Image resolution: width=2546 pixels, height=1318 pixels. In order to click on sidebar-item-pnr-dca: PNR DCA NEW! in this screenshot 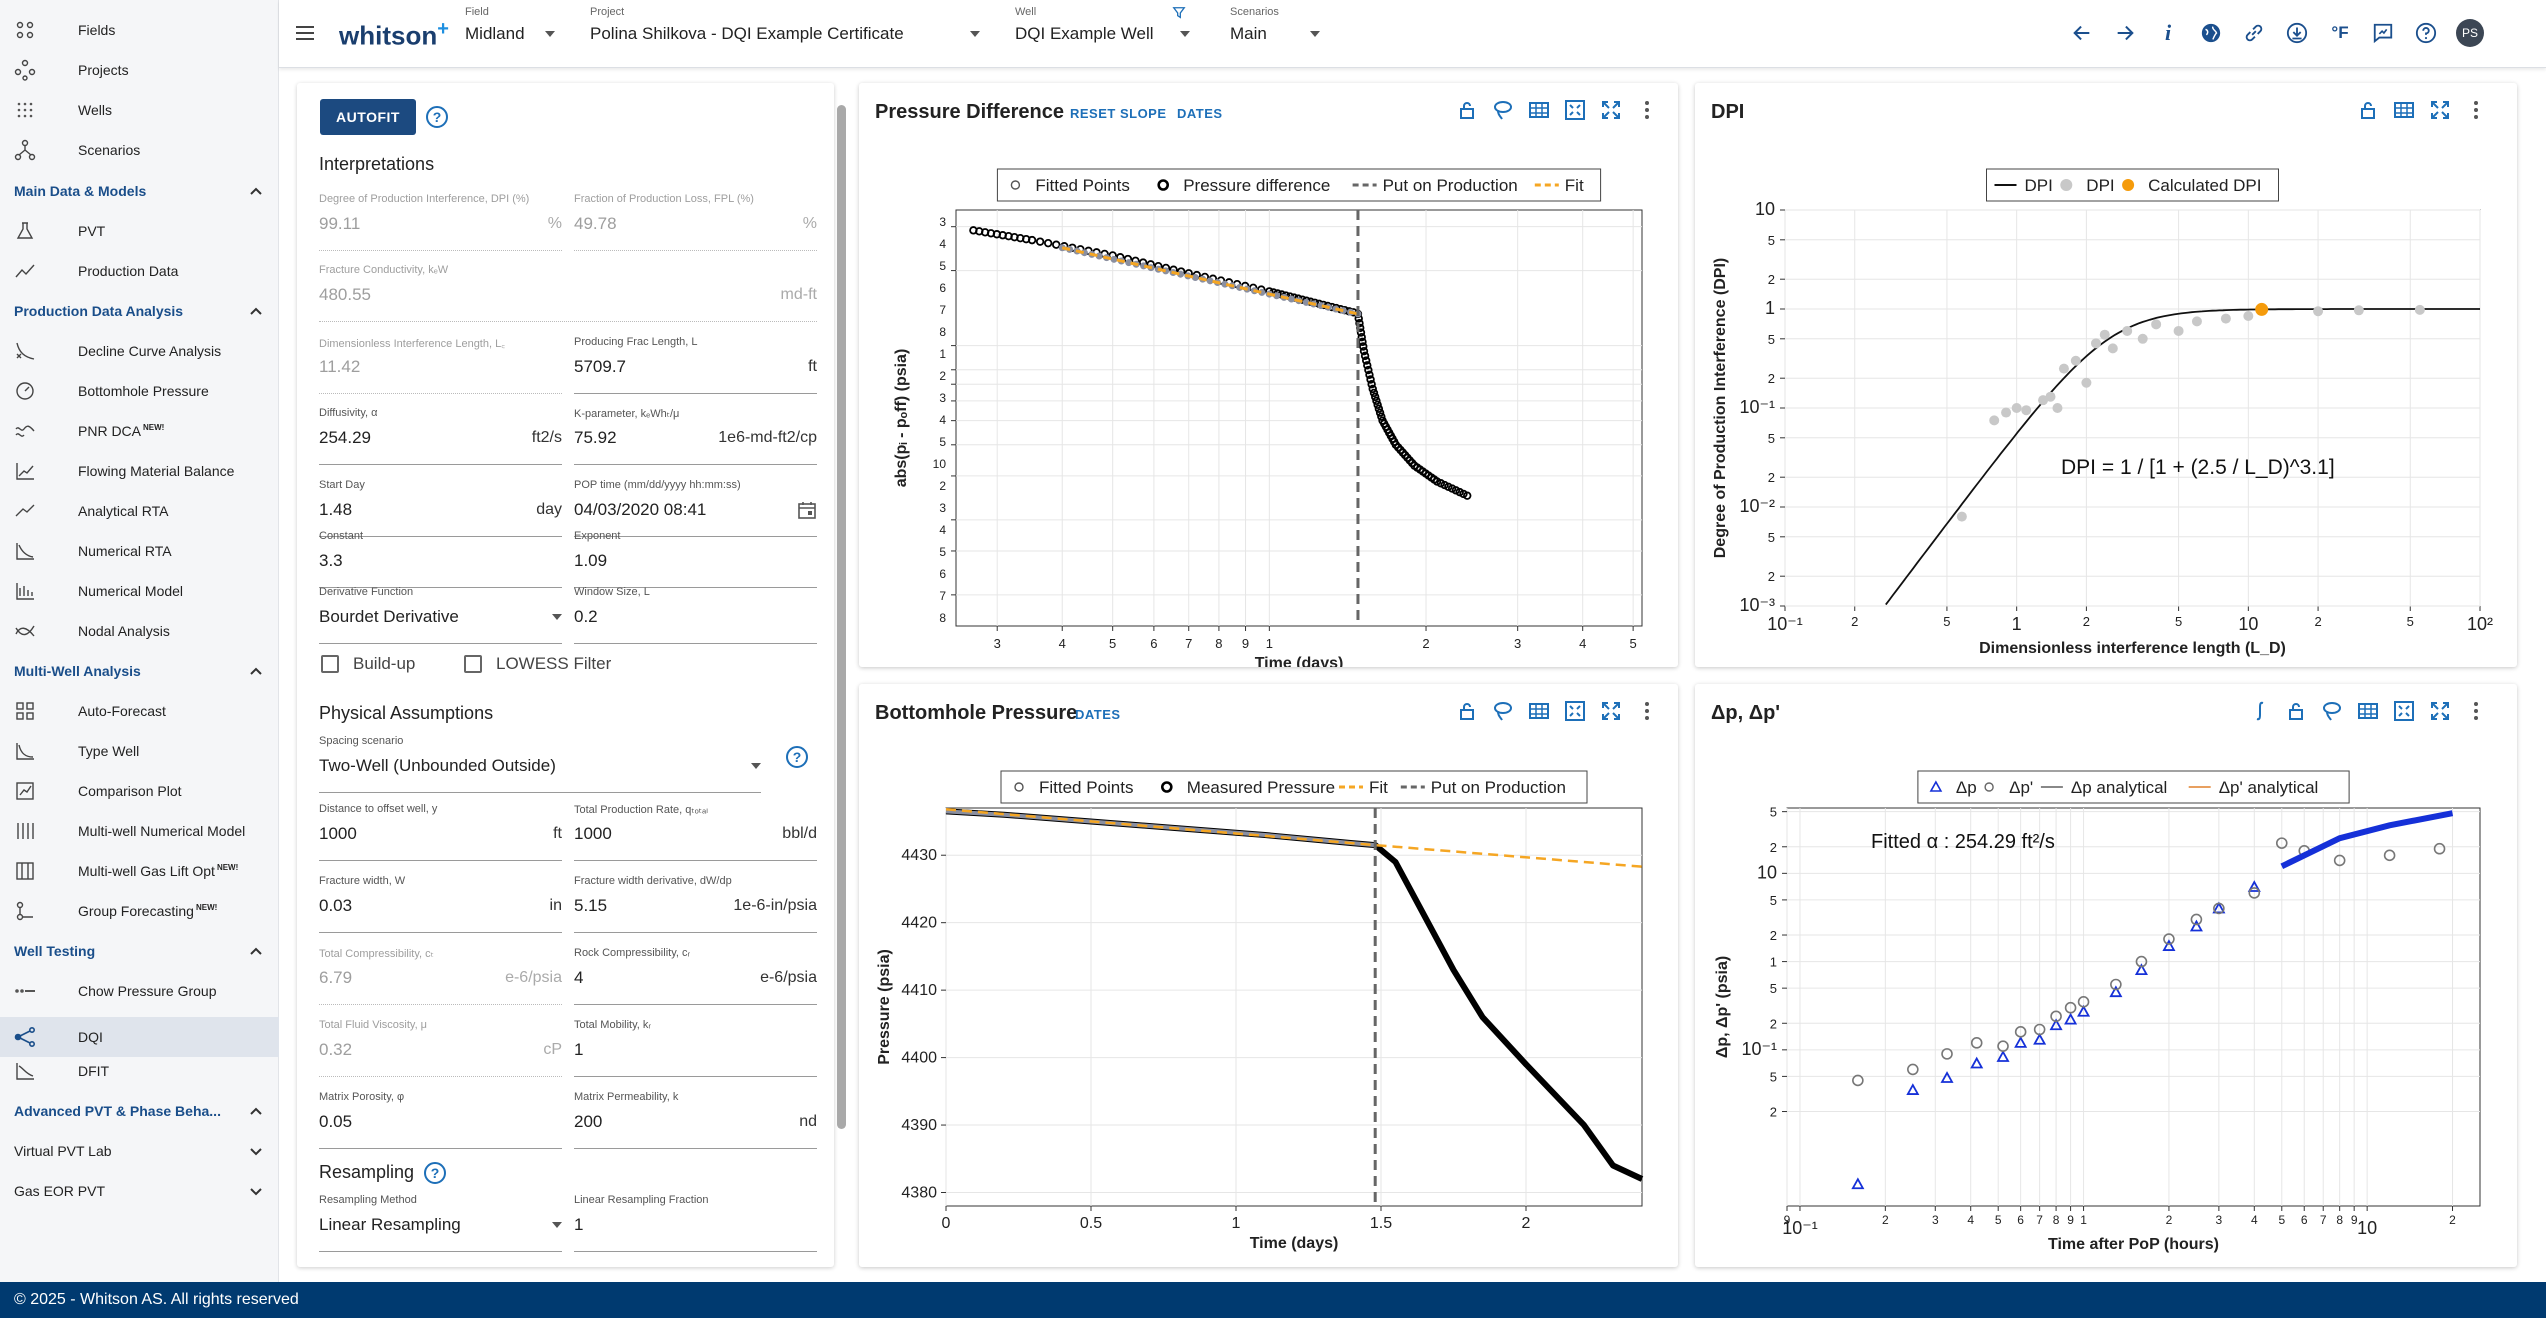, I will do `click(89, 431)`.